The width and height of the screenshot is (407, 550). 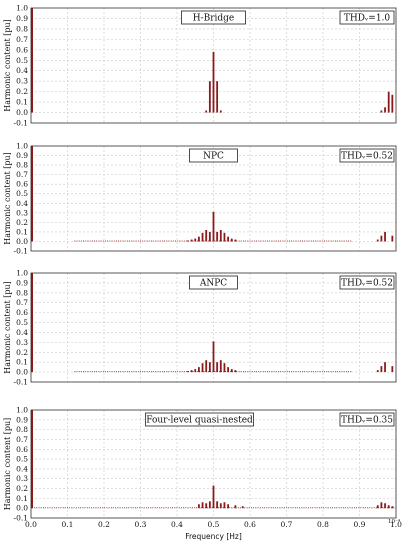 What do you see at coordinates (199, 421) in the screenshot?
I see `subplot-title: Four-level quasi-nested` at bounding box center [199, 421].